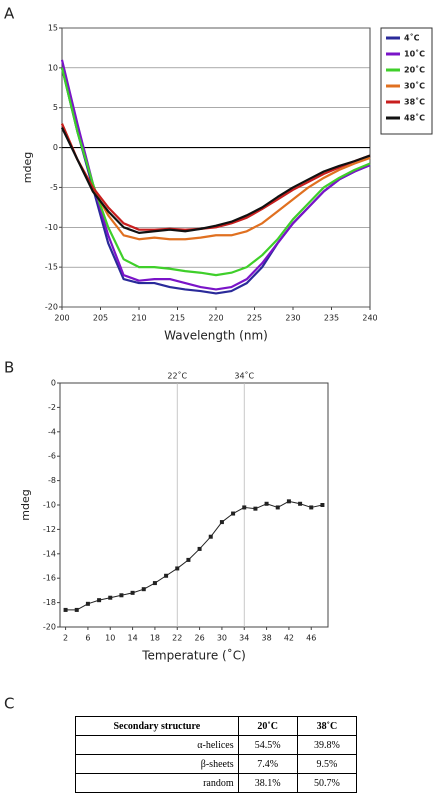 Image resolution: width=437 pixels, height=800 pixels. What do you see at coordinates (267, 764) in the screenshot?
I see `cell: 7.4%` at bounding box center [267, 764].